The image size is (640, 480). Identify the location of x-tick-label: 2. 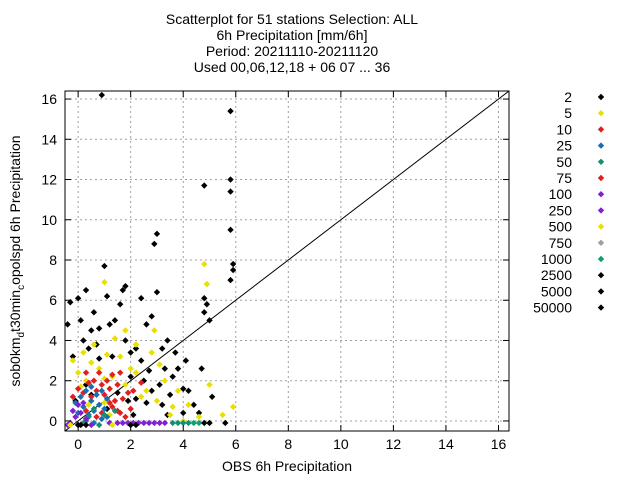
(131, 444).